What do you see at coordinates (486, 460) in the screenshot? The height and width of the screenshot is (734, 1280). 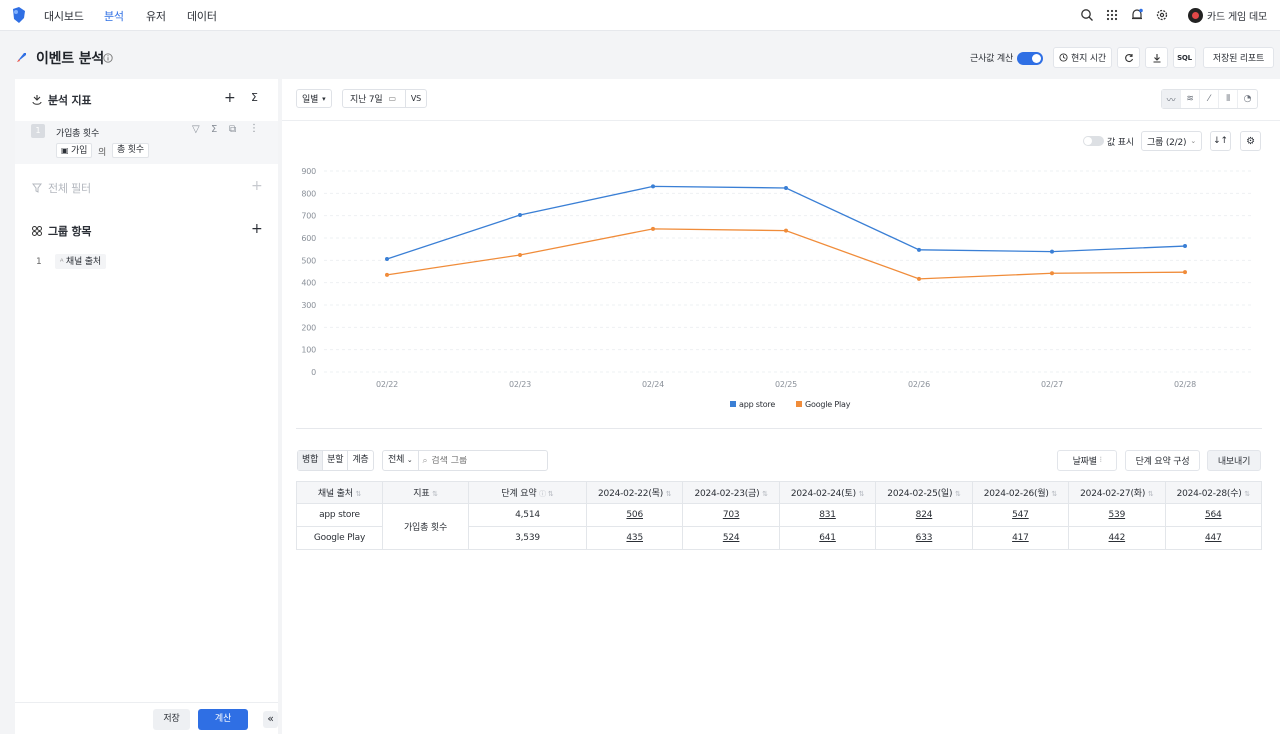 I see `group-search-input` at bounding box center [486, 460].